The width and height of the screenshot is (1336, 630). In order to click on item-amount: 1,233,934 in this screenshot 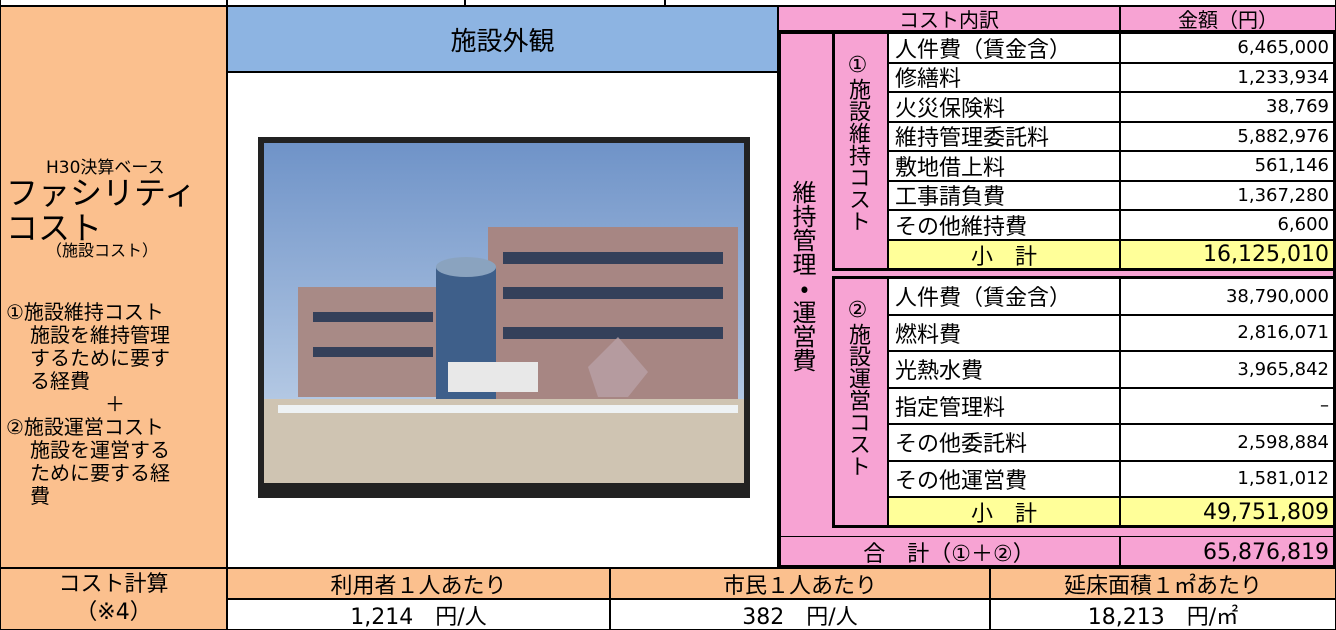, I will do `click(1228, 77)`.